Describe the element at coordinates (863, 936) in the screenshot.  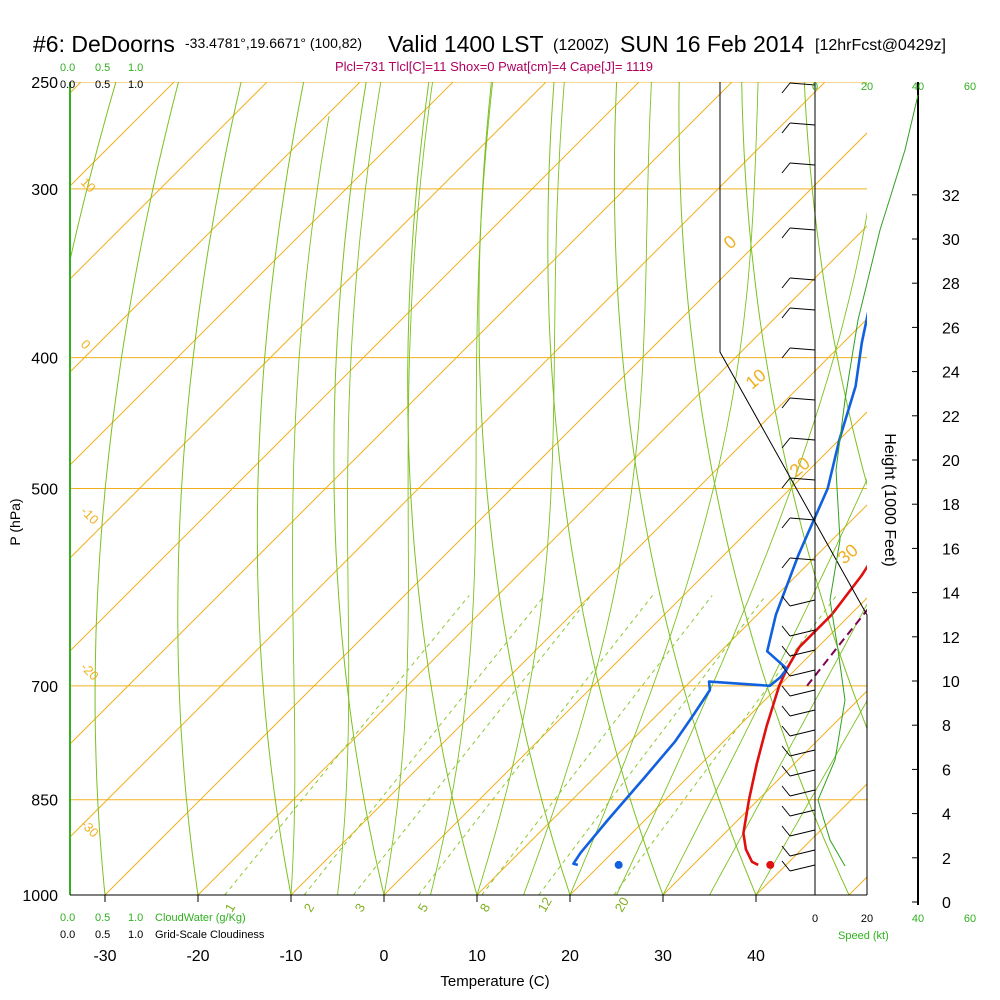
I see `wind-speed-label: Speed (kt)` at that location.